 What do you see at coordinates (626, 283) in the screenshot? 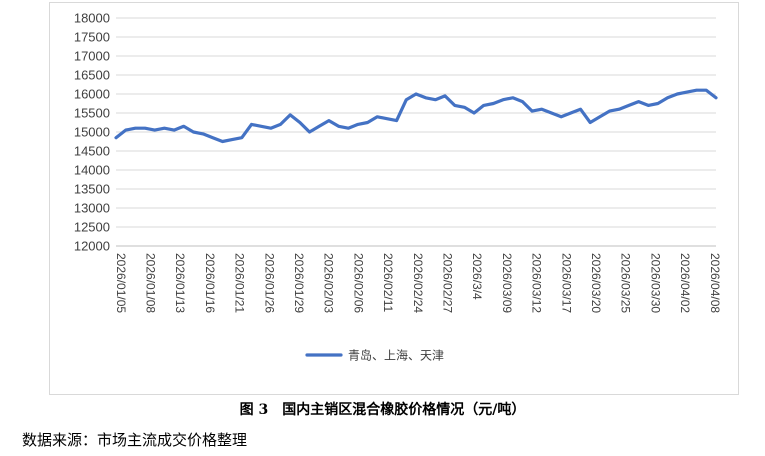
I see `x-tick-label: 2026/03/25` at bounding box center [626, 283].